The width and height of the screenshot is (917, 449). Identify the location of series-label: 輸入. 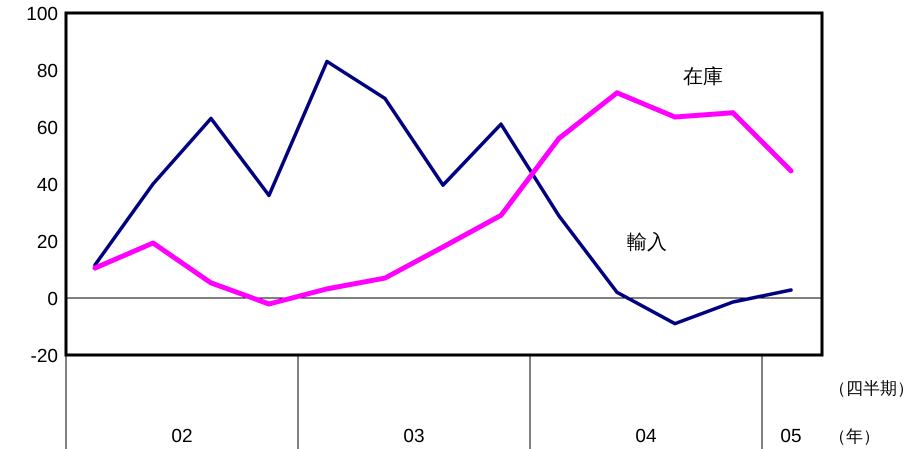
(647, 242).